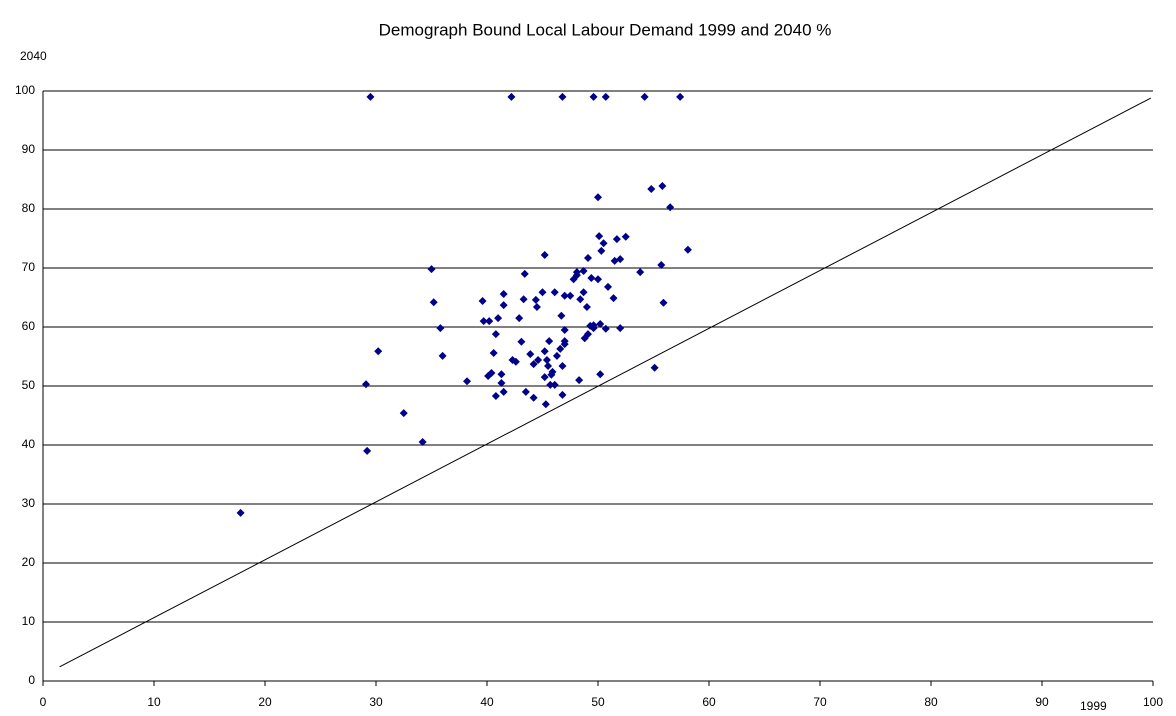 The height and width of the screenshot is (716, 1176). Describe the element at coordinates (29, 385) in the screenshot. I see `y-tick-label: 50` at that location.